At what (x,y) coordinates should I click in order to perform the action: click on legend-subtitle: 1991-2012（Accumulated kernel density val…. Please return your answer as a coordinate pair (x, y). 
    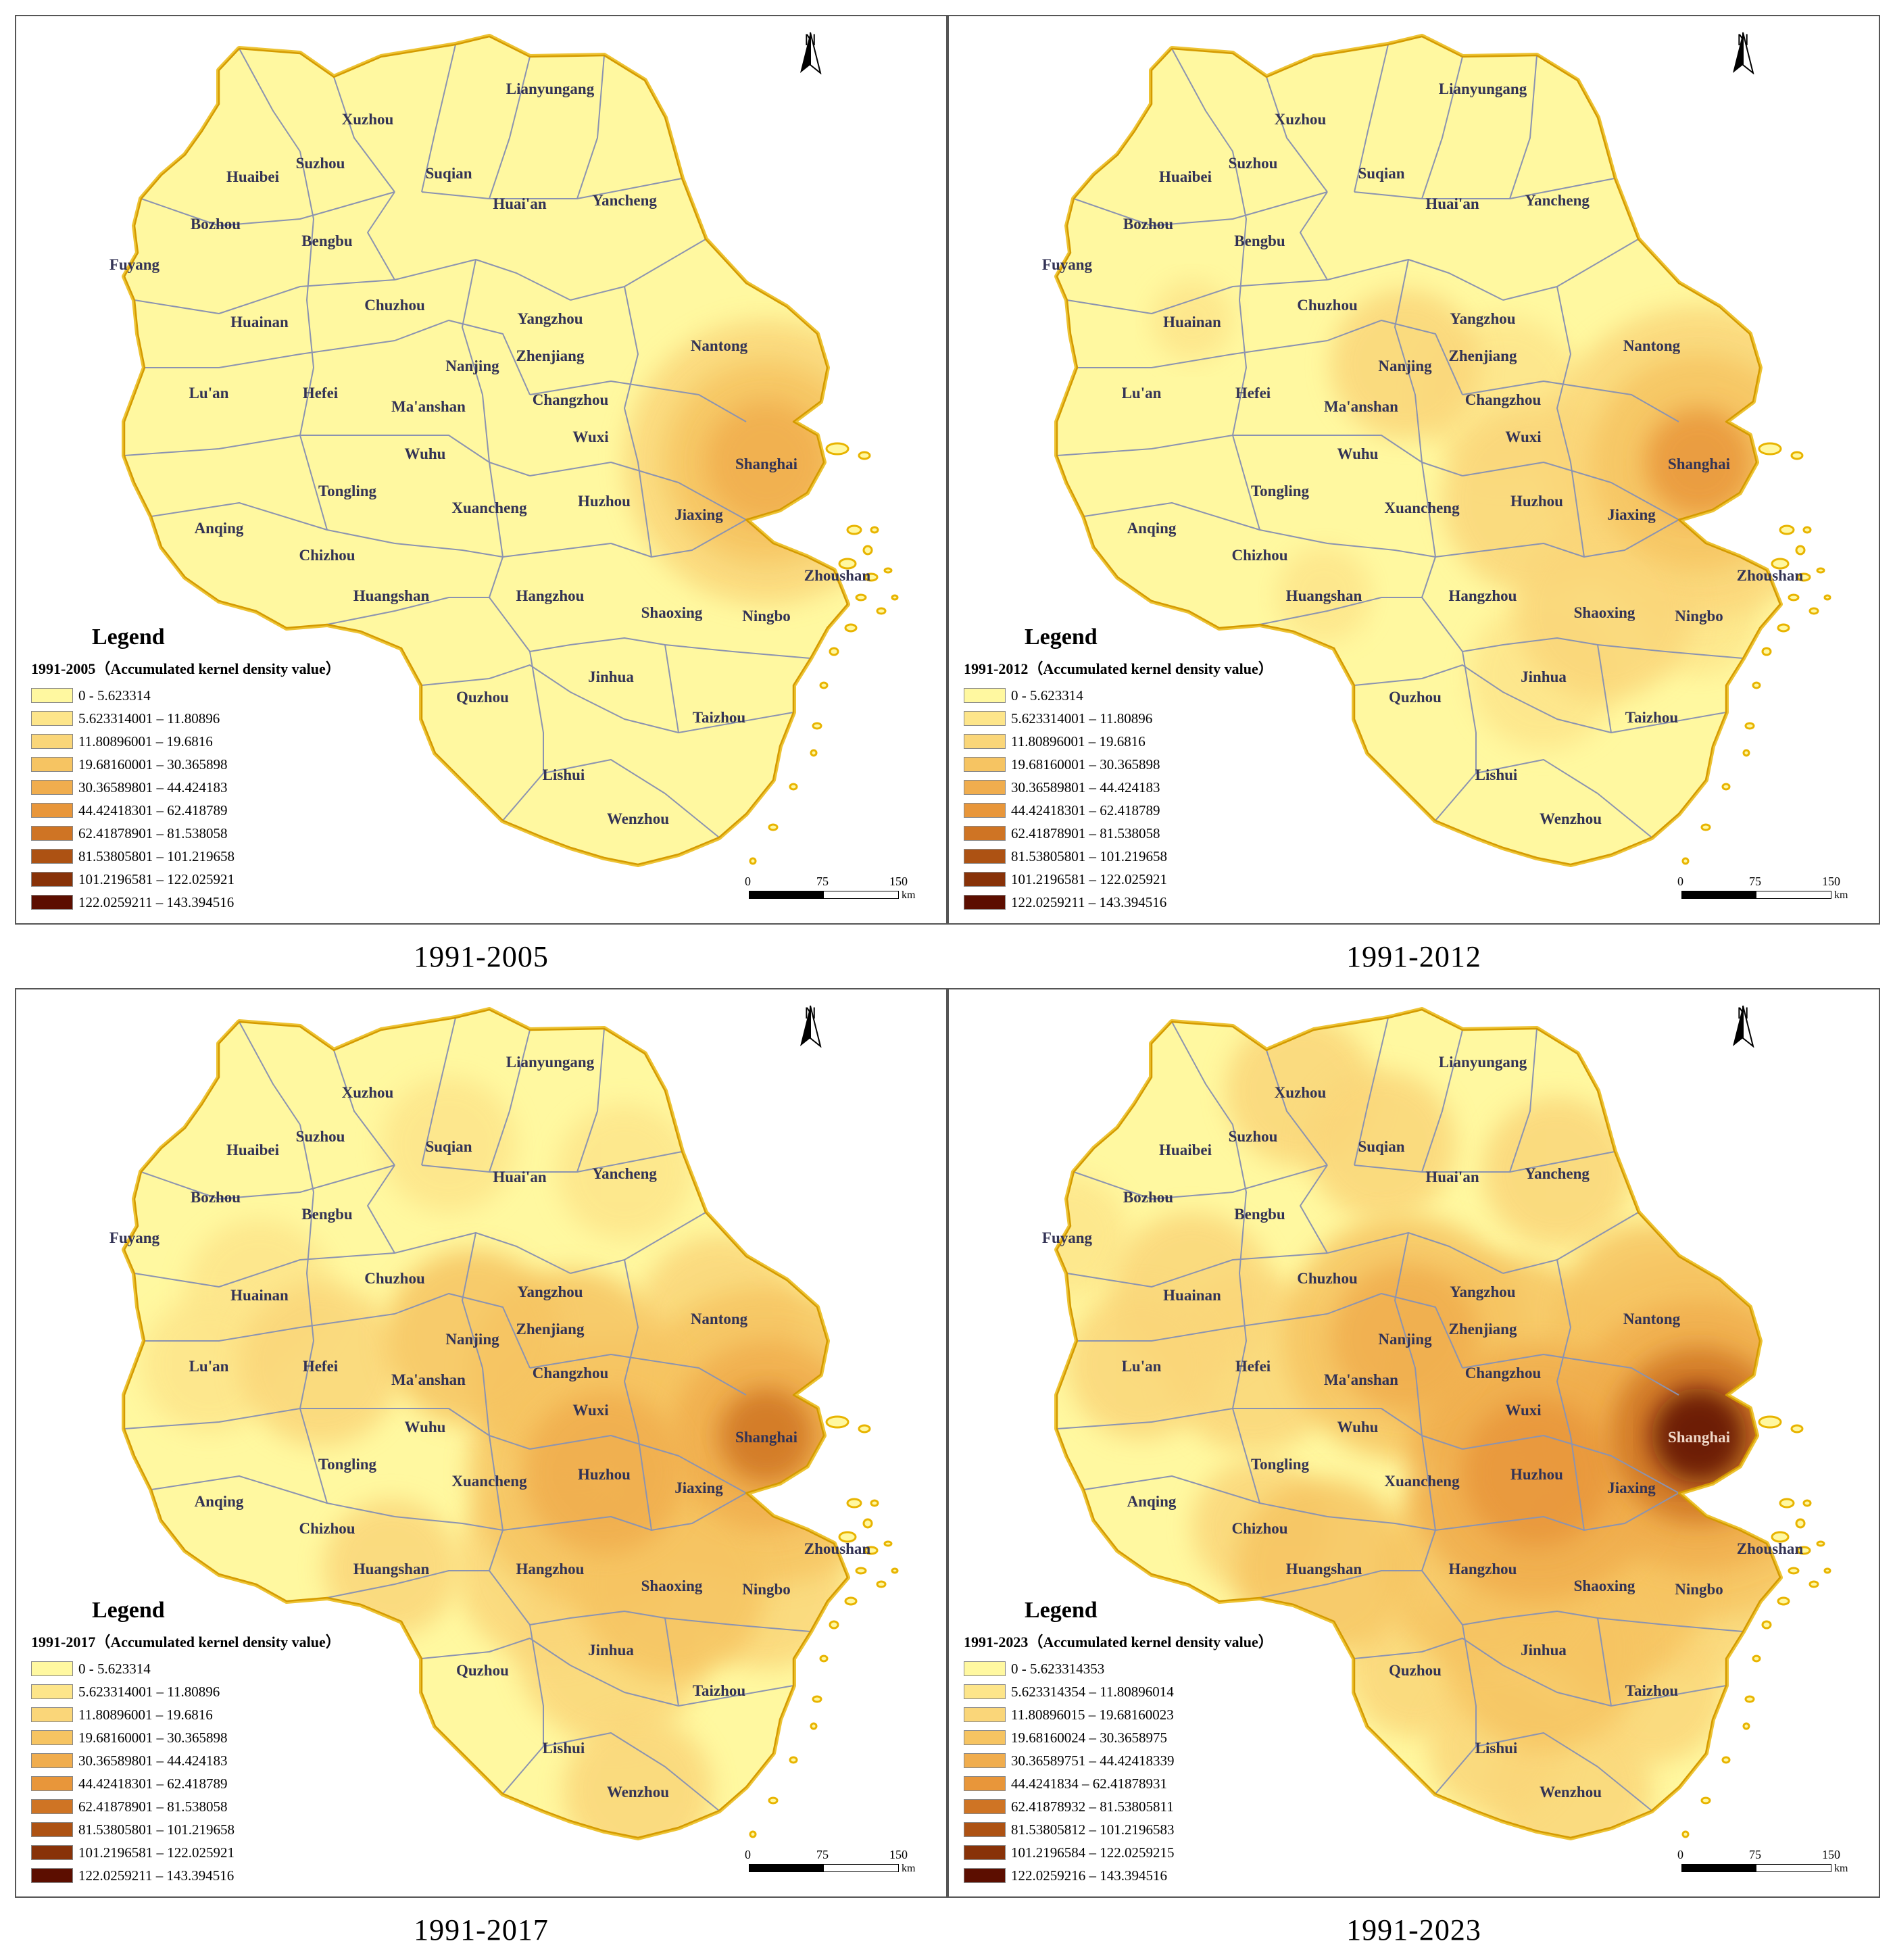
    Looking at the image, I should click on (1118, 668).